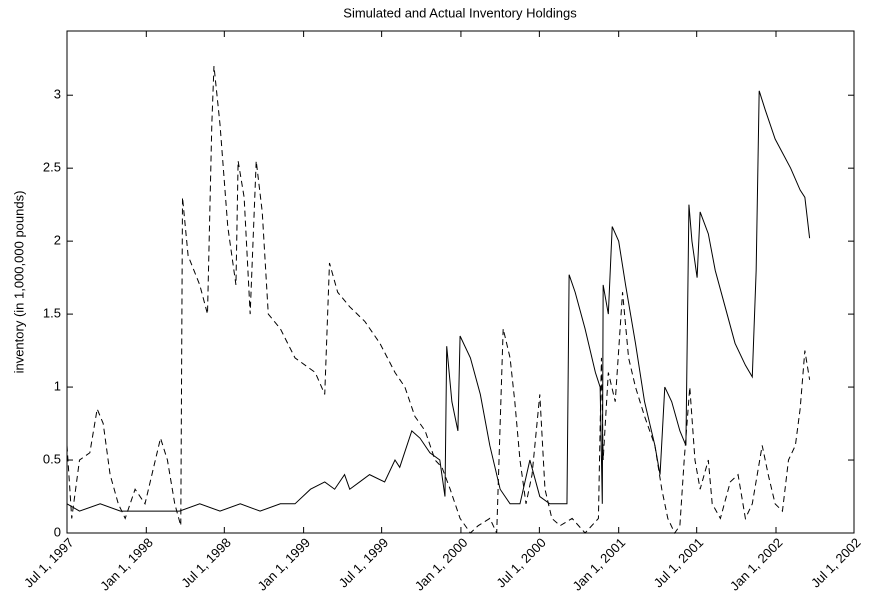 The height and width of the screenshot is (614, 874). What do you see at coordinates (284, 564) in the screenshot?
I see `x-tick-label: Jan 1, 1999` at bounding box center [284, 564].